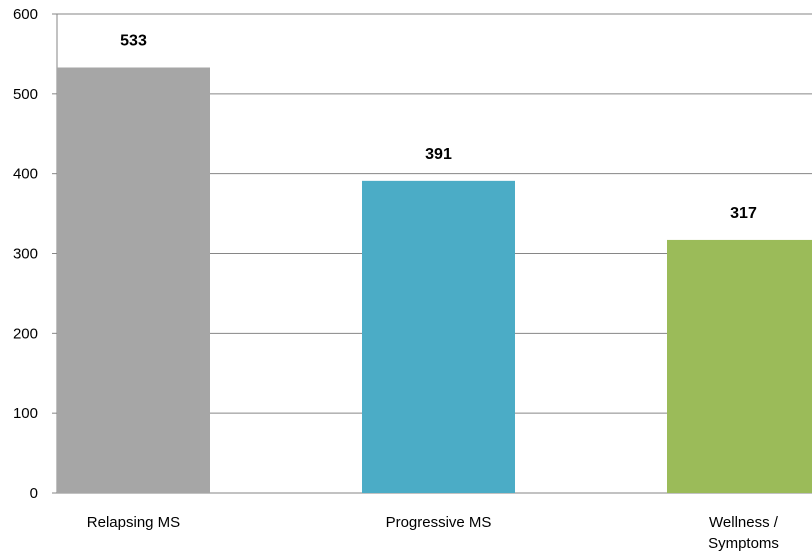 The image size is (812, 556). What do you see at coordinates (25, 14) in the screenshot?
I see `y-tick-label-600: 600` at bounding box center [25, 14].